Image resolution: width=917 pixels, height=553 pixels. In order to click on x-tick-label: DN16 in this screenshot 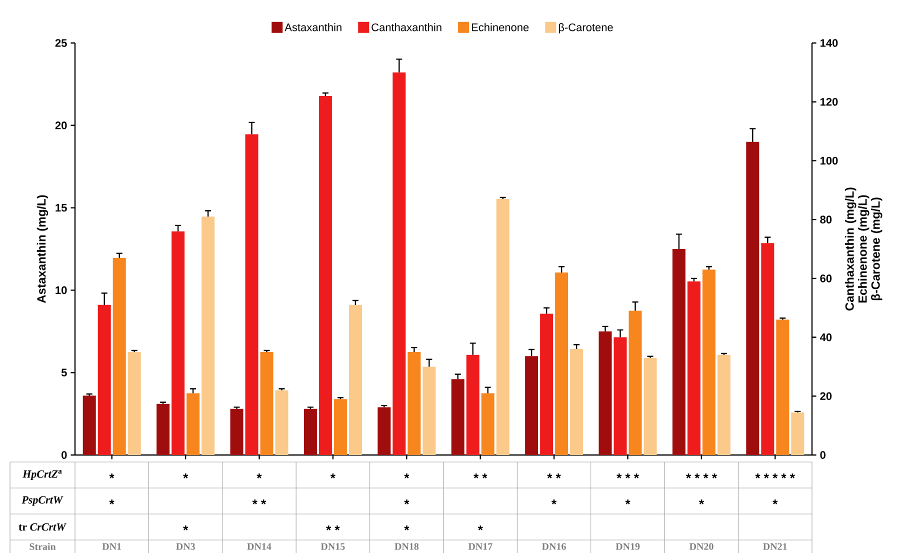, I will do `click(554, 546)`.